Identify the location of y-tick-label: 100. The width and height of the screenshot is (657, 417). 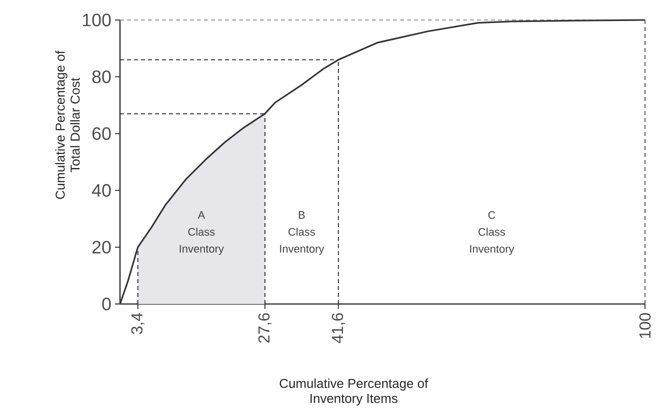
(96, 20).